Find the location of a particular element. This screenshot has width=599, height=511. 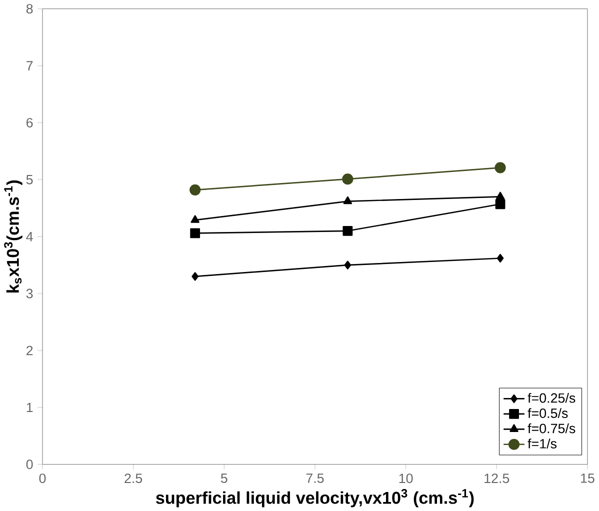

legend-label: f=0.25/s is located at coordinates (552, 397).